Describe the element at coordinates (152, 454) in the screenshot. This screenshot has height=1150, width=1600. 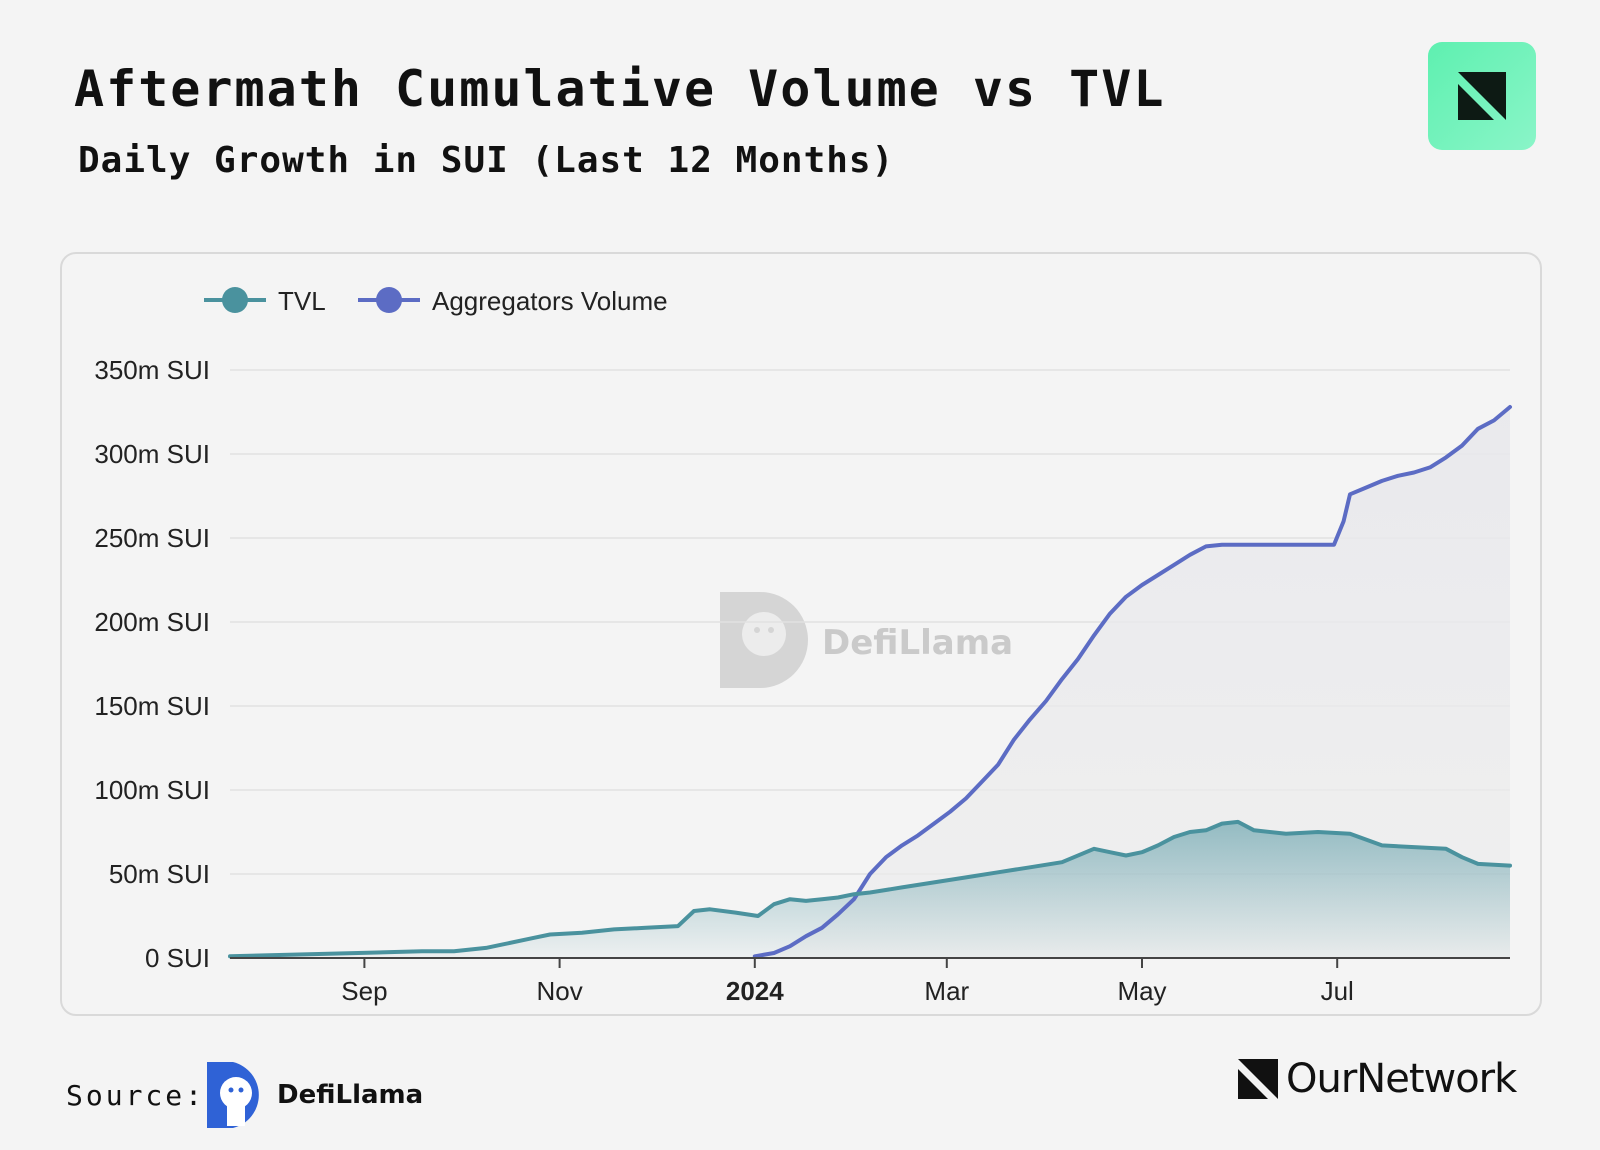
I see `y-tick-label-6: 300m SUI` at that location.